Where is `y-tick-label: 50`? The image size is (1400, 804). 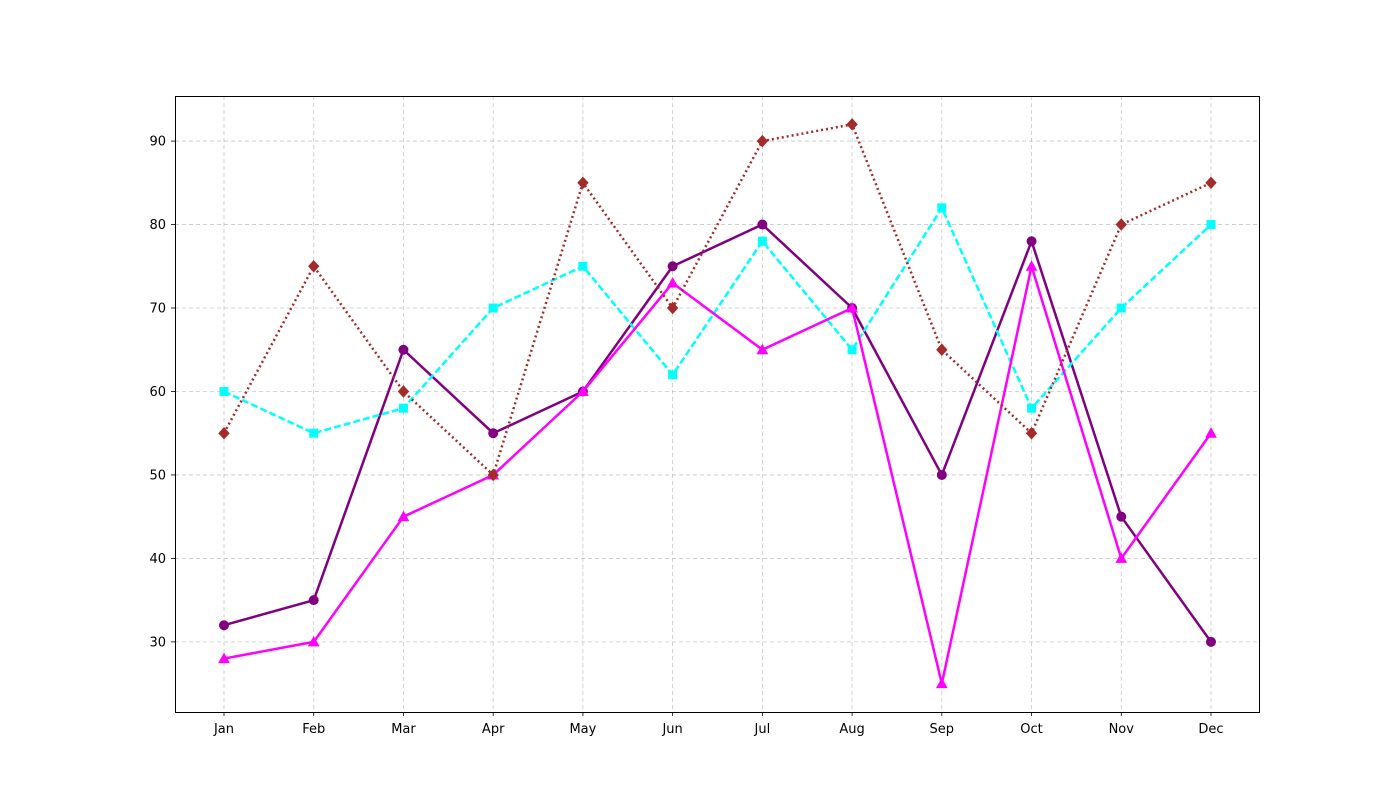
y-tick-label: 50 is located at coordinates (157, 475).